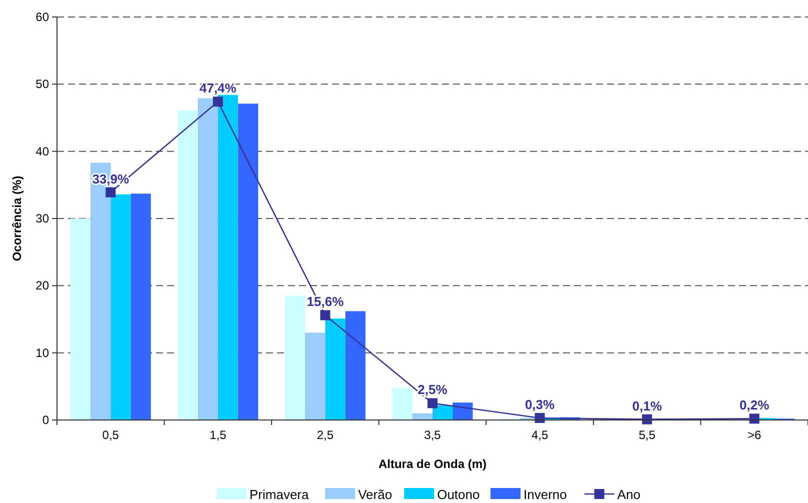  I want to click on legend-label: Primavera, so click(280, 494).